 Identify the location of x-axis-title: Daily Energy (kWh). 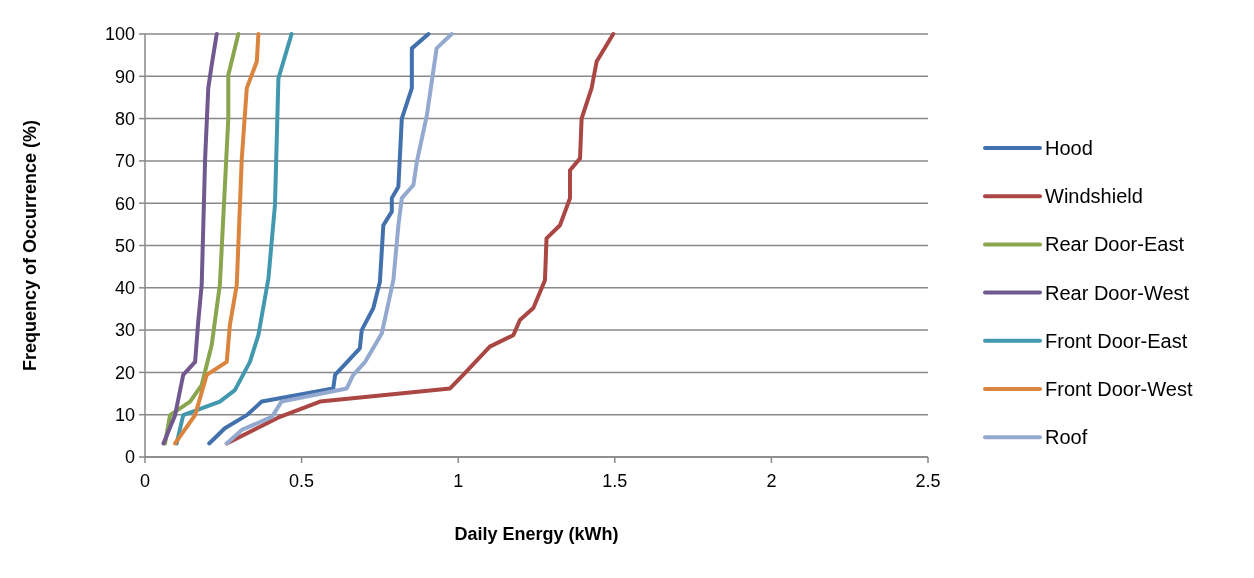
(536, 534).